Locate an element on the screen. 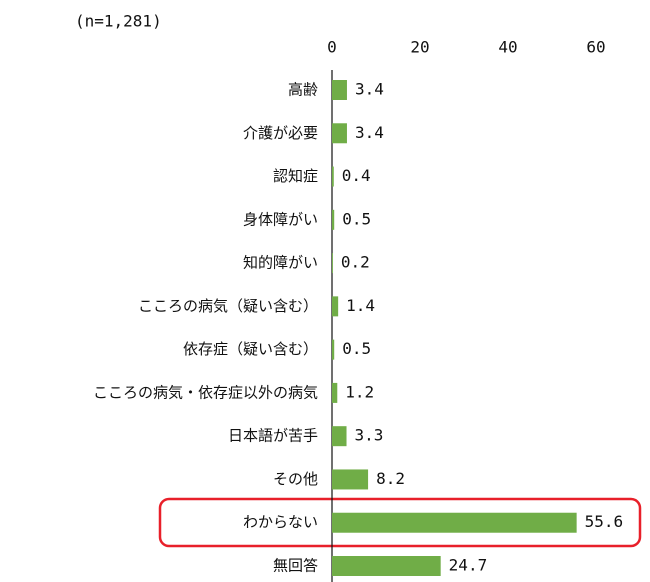 The height and width of the screenshot is (582, 650). chart-subtitle: (n=1,281) is located at coordinates (118, 21).